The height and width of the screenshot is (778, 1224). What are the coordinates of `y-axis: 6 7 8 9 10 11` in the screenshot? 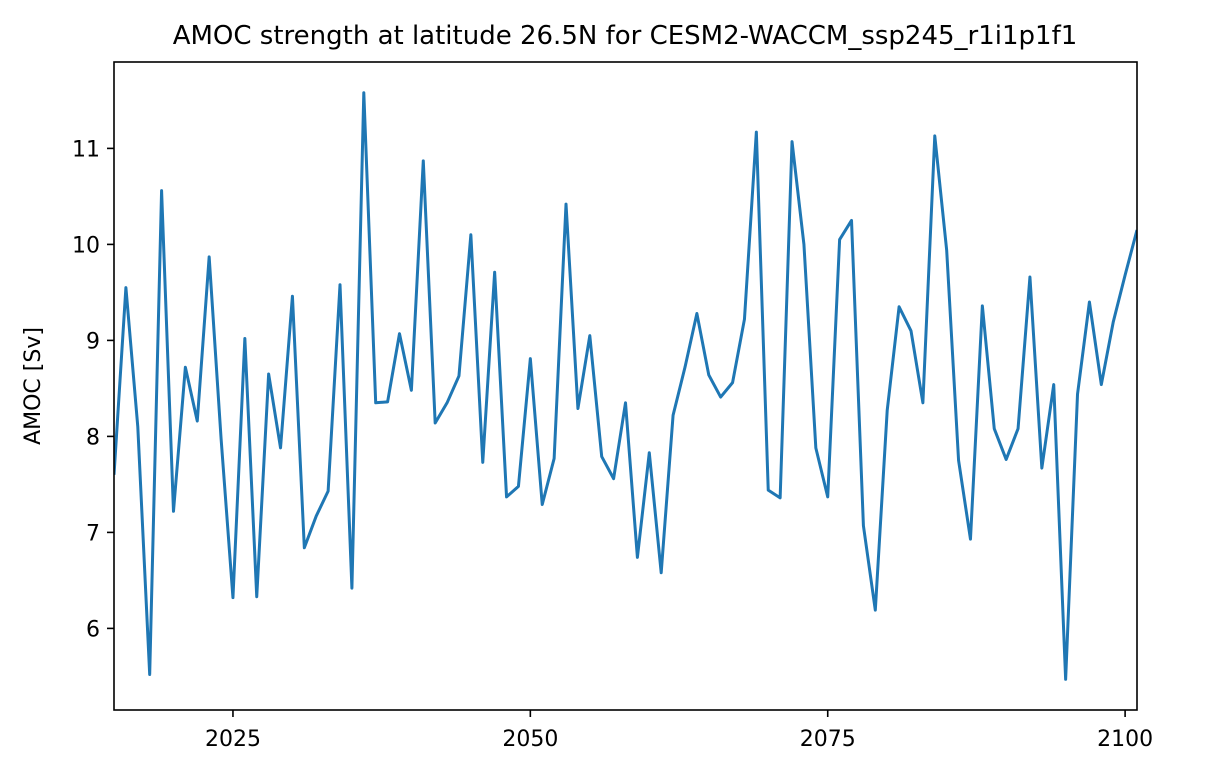 It's located at (93, 389).